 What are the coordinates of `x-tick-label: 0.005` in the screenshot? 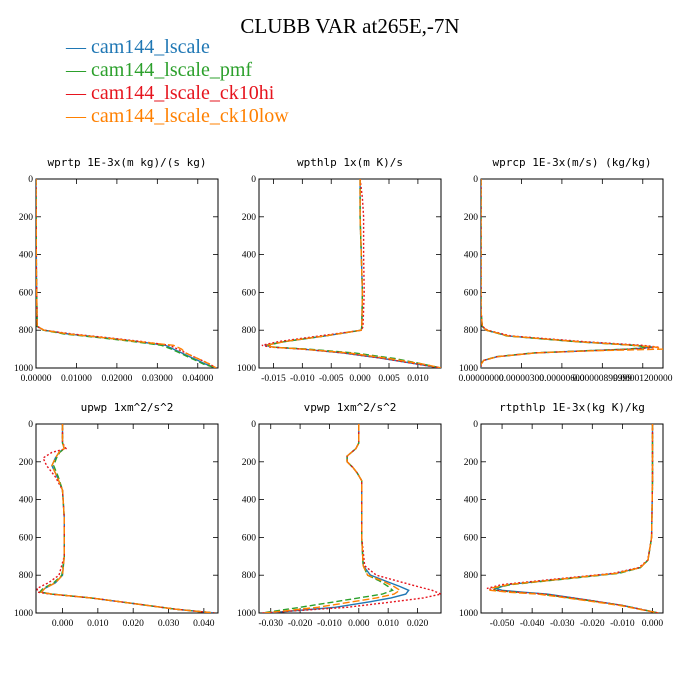 It's located at (389, 379).